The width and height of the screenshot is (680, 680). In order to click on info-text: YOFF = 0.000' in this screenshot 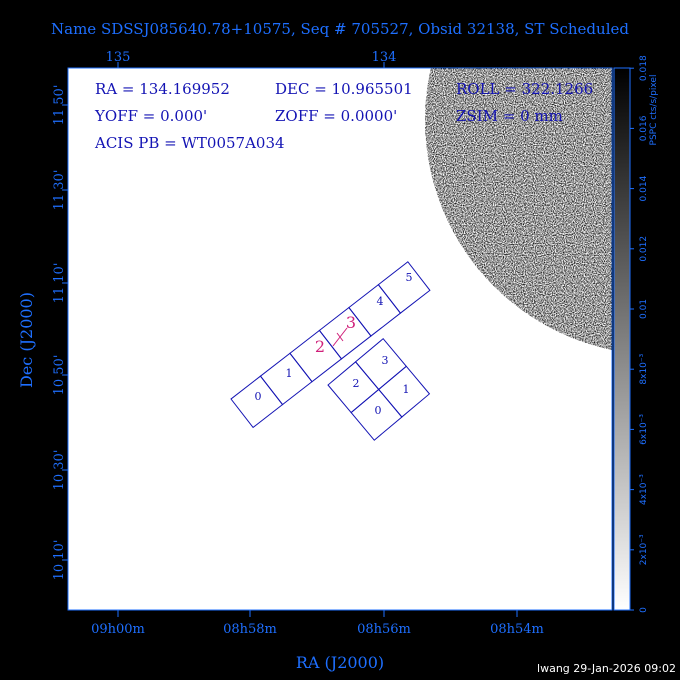, I will do `click(150, 116)`.